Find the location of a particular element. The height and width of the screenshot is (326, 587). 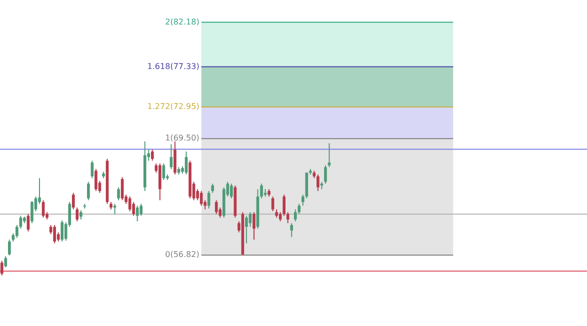

ref-line-label: 0(56.82) is located at coordinates (182, 255).